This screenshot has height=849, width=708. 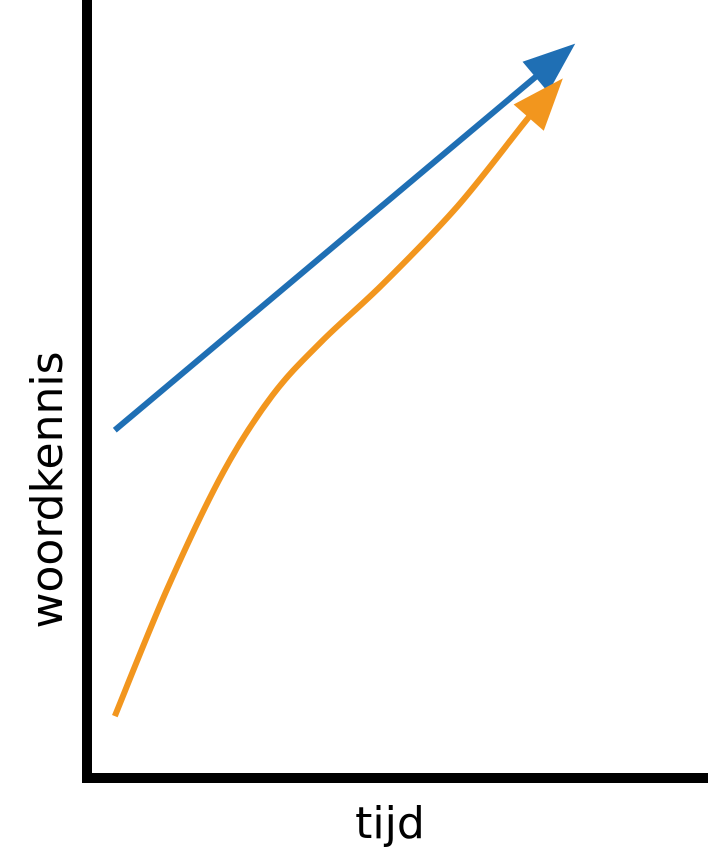 What do you see at coordinates (390, 823) in the screenshot?
I see `x-axis-label: tijd` at bounding box center [390, 823].